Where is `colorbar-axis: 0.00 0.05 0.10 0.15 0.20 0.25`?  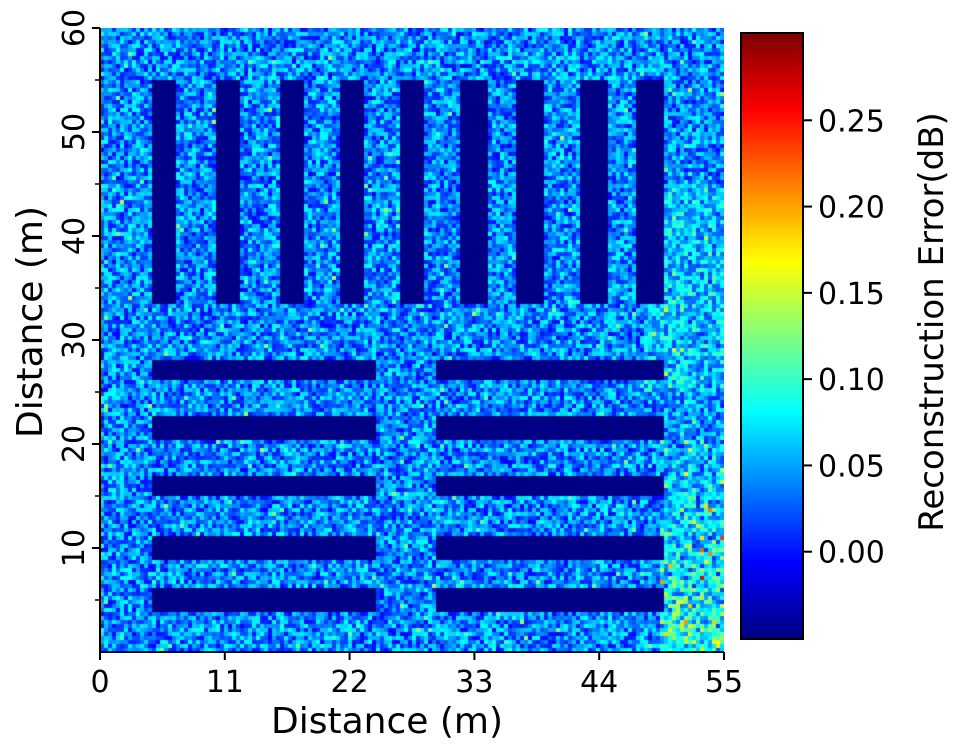
colorbar-axis: 0.00 0.05 0.10 0.15 0.20 0.25 is located at coordinates (844, 337).